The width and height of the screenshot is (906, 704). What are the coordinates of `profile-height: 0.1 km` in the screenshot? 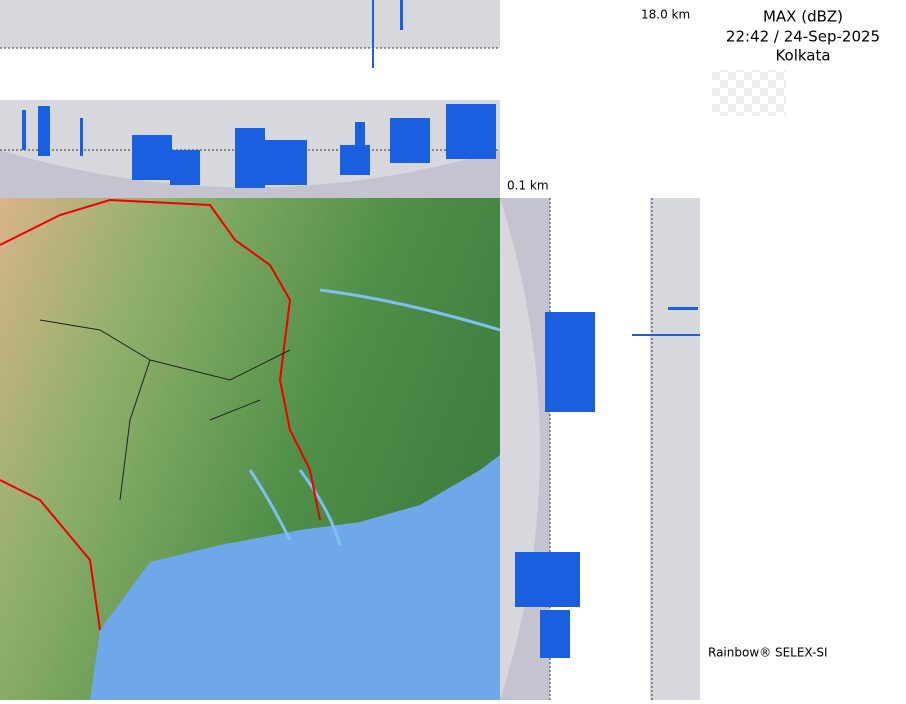 It's located at (528, 186).